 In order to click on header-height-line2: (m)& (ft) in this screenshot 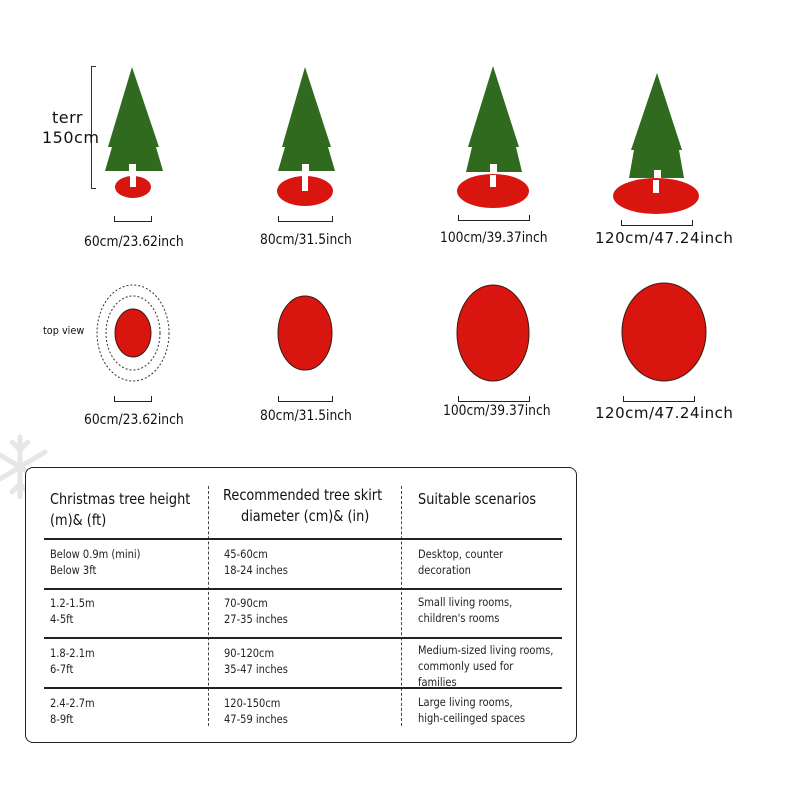, I will do `click(78, 520)`.